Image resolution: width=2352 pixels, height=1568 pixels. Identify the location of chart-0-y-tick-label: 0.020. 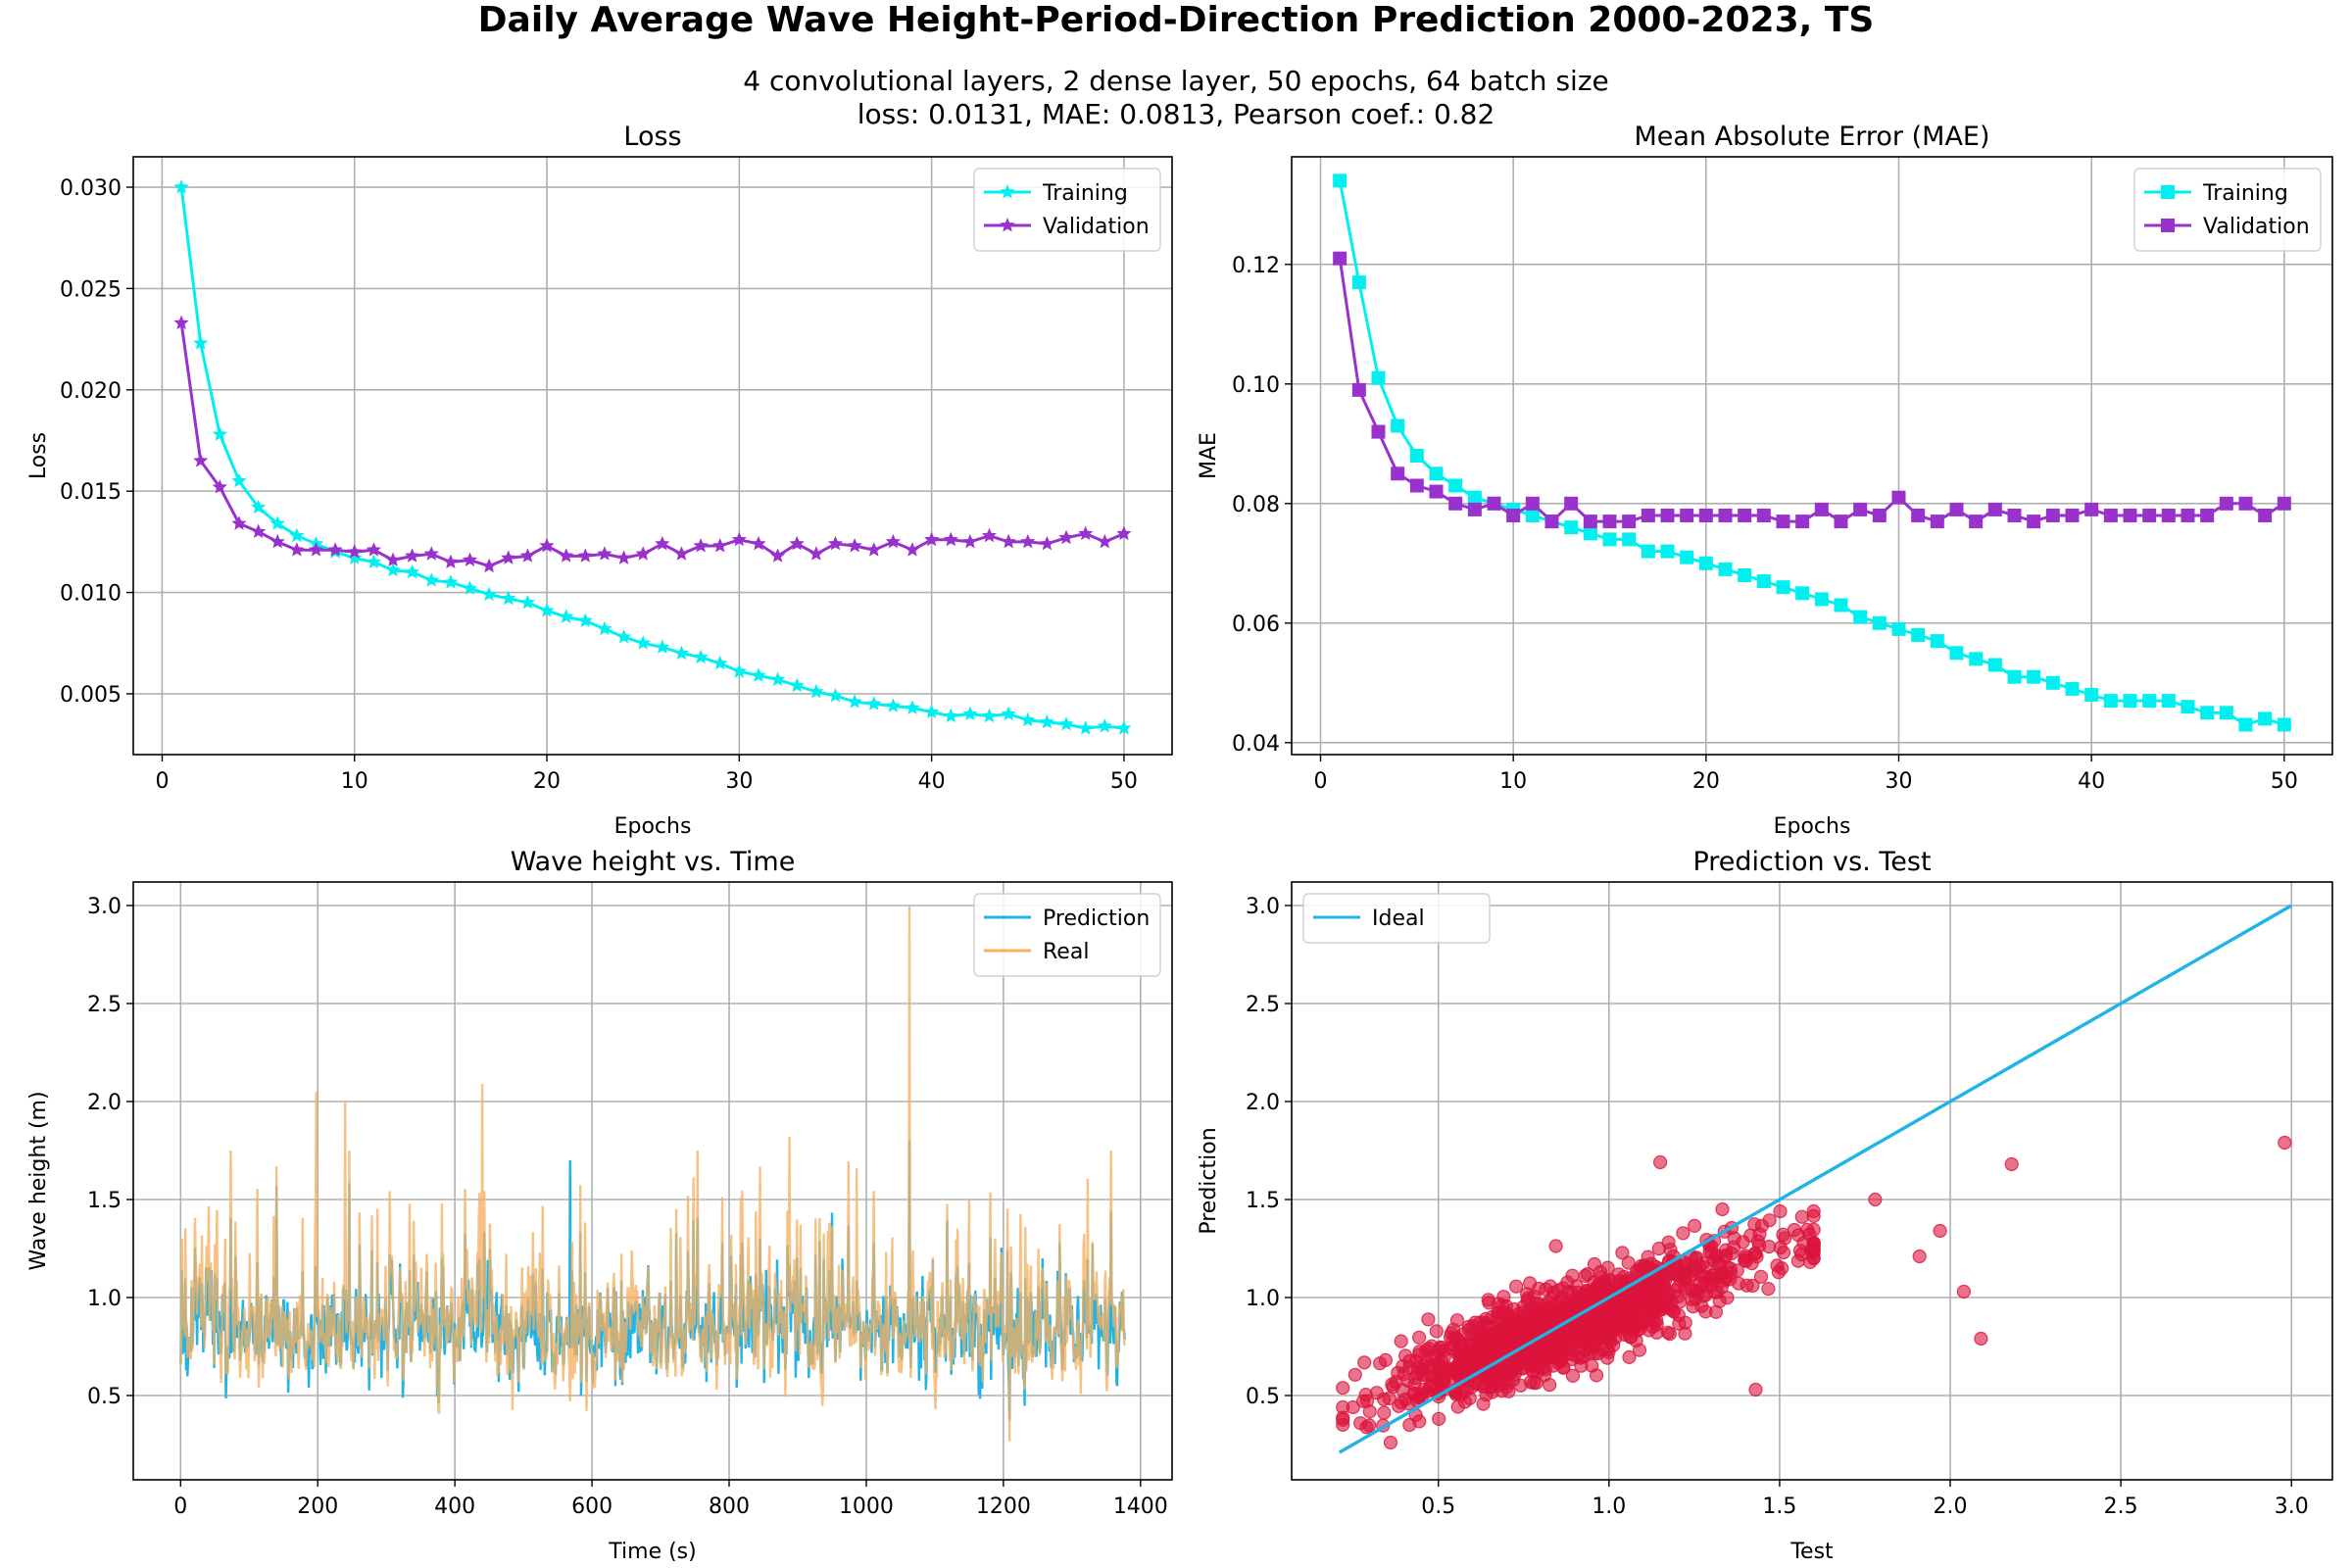
(91, 391).